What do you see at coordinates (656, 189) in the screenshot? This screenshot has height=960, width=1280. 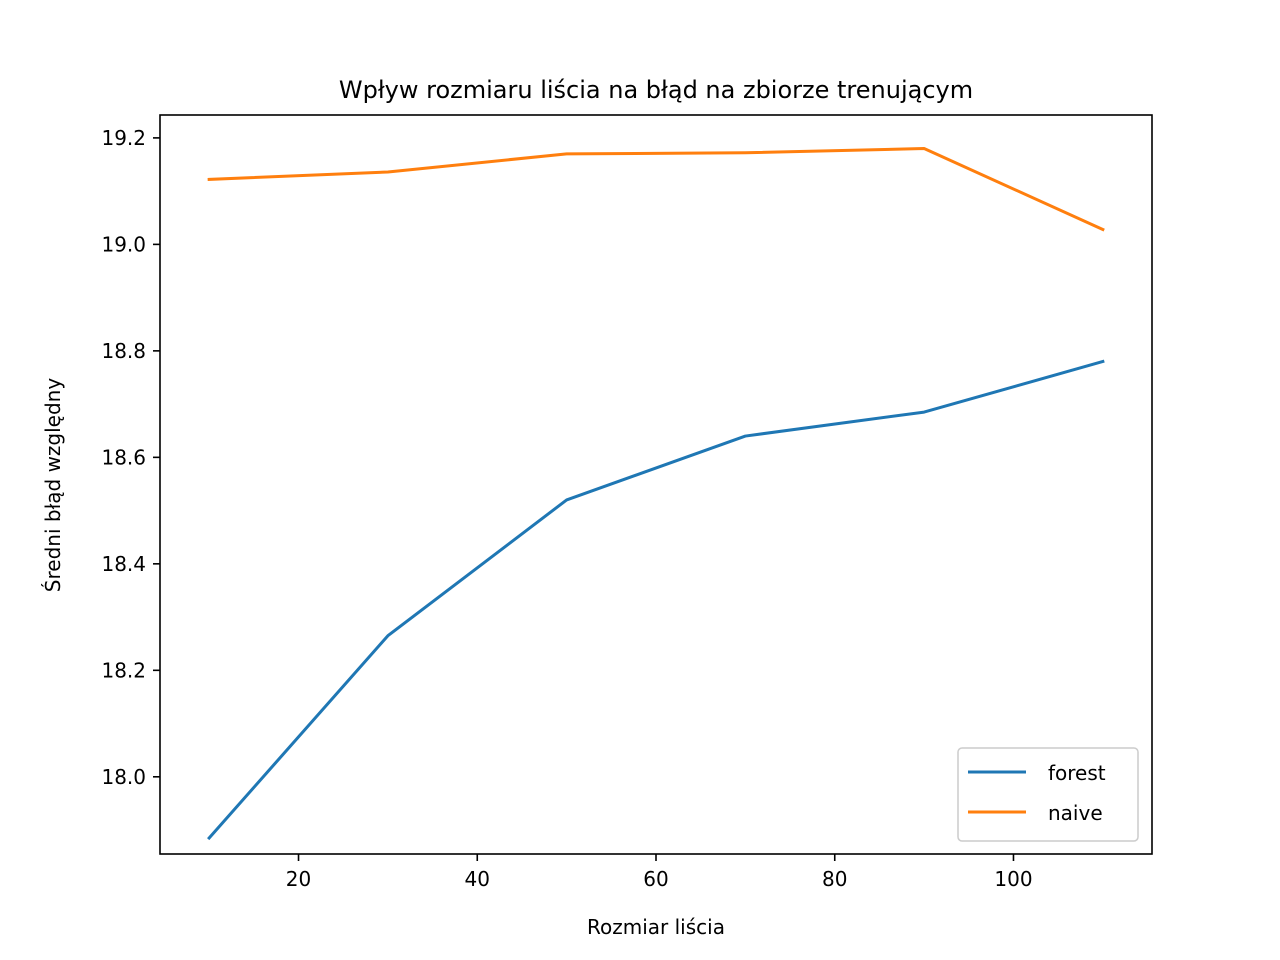 I see `series-line-naive` at bounding box center [656, 189].